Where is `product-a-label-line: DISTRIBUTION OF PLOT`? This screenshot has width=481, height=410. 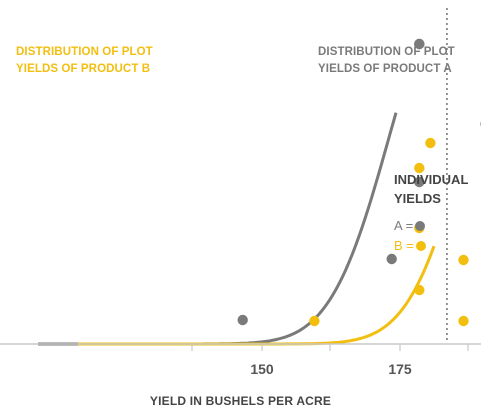 product-a-label-line: DISTRIBUTION OF PLOT is located at coordinates (386, 52).